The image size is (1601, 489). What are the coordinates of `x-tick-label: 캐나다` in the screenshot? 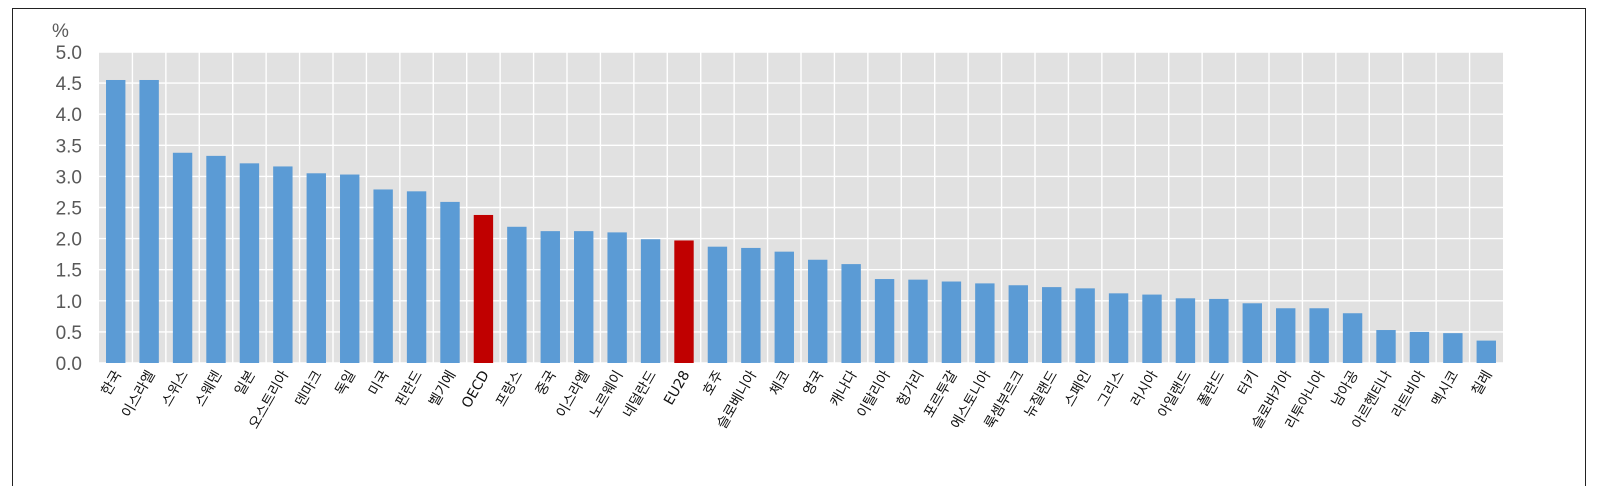 It's located at (843, 389).